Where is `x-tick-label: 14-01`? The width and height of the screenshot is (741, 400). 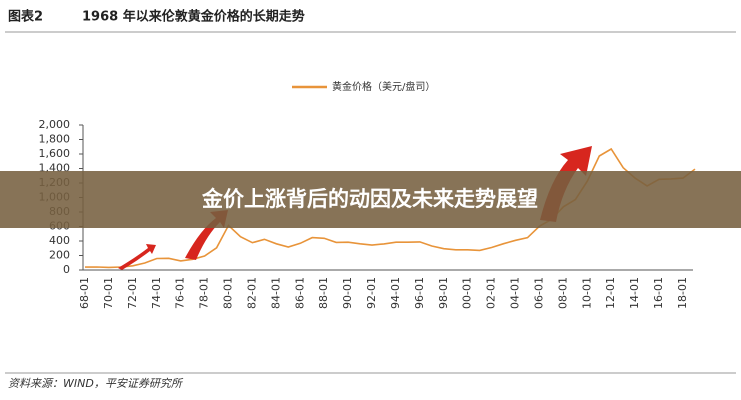 x-tick-label: 14-01 is located at coordinates (634, 293).